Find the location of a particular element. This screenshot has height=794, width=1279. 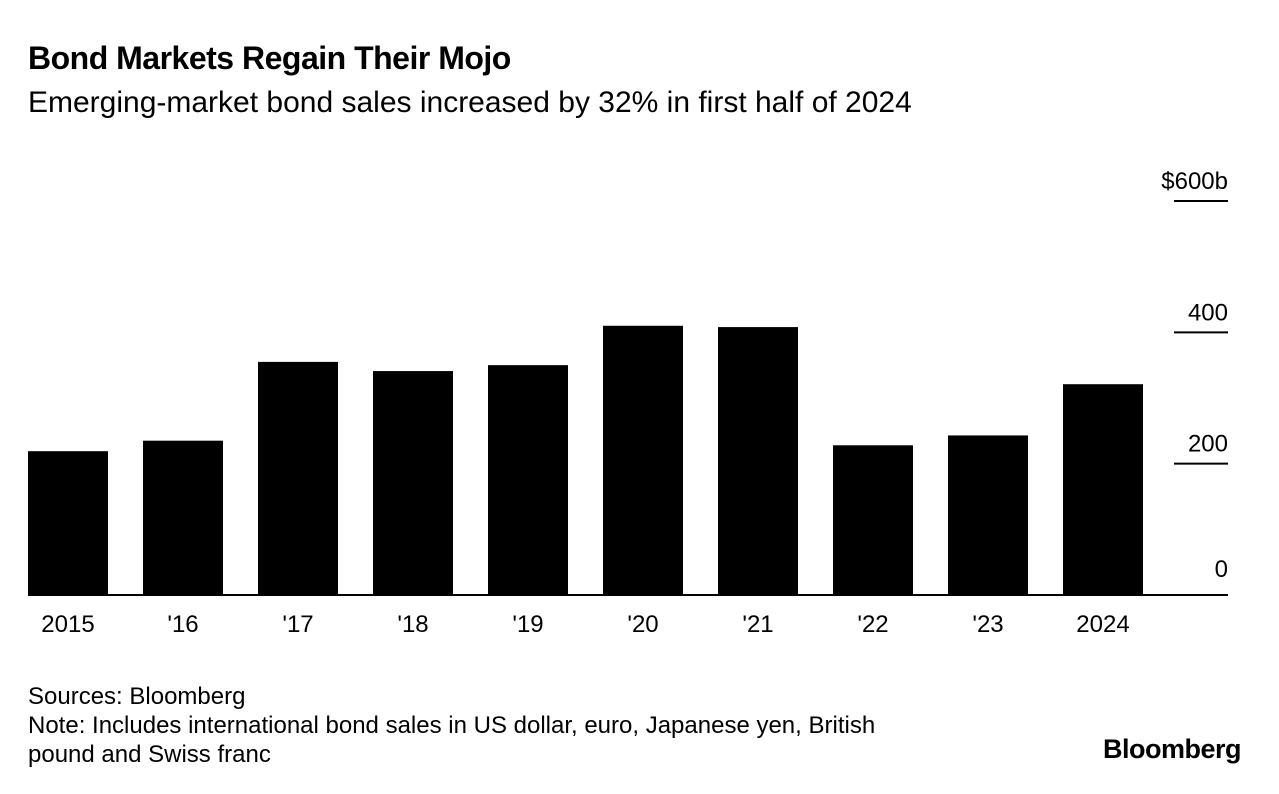

y-tick-label: 400 is located at coordinates (1208, 312).